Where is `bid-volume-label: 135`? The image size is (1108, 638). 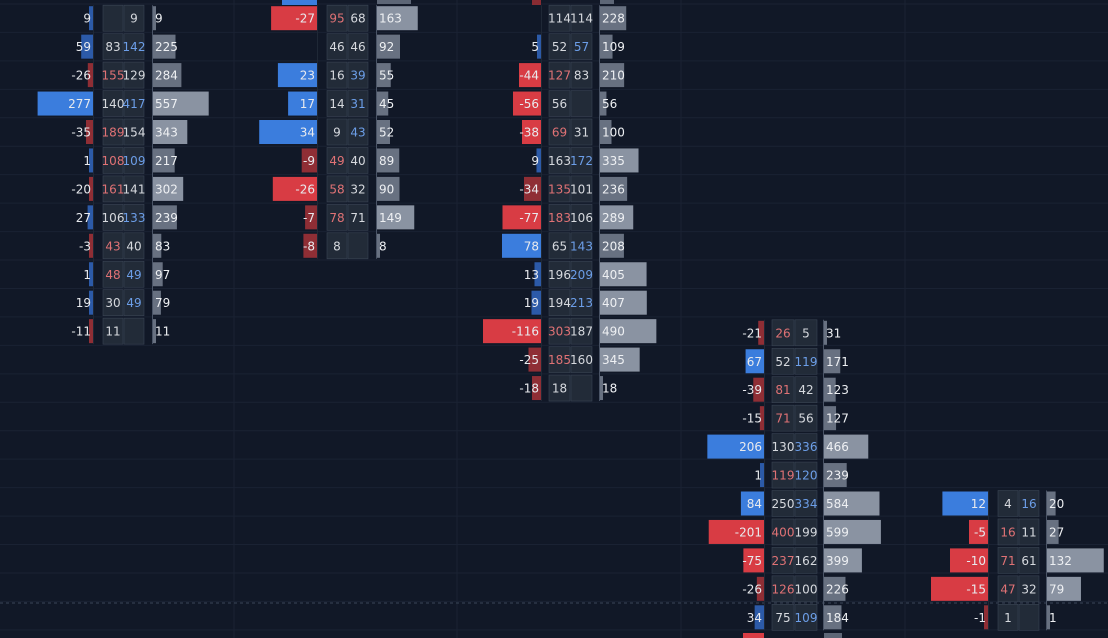 bid-volume-label: 135 is located at coordinates (559, 189).